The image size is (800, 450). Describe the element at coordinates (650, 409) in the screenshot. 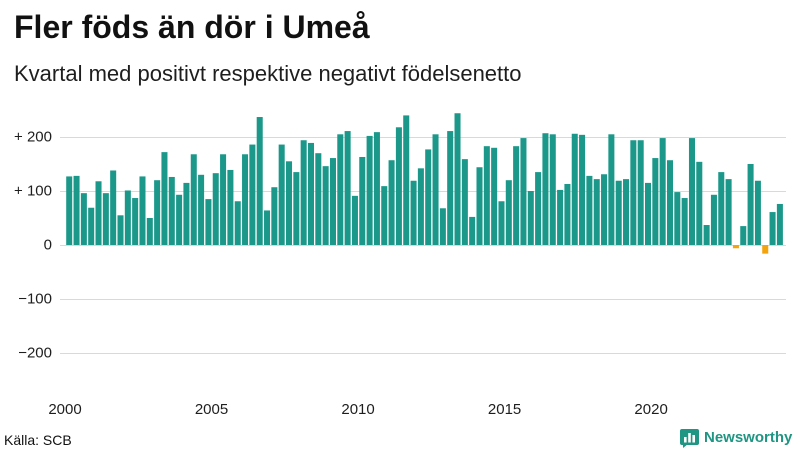

I see `x-tick-label: 2020` at that location.